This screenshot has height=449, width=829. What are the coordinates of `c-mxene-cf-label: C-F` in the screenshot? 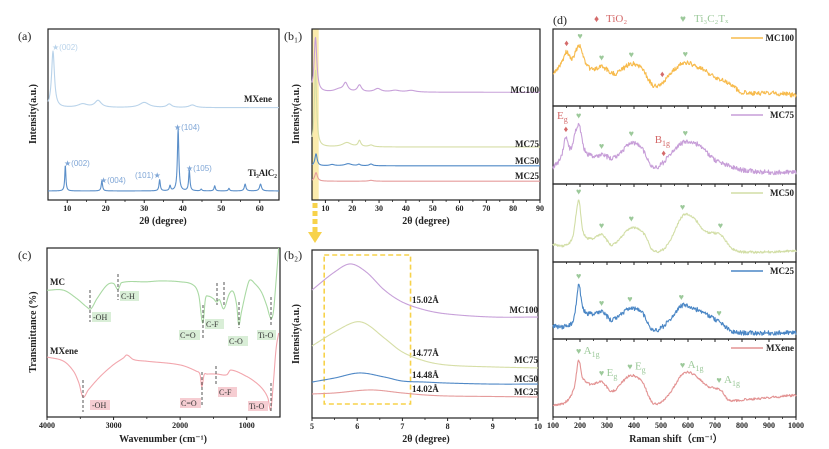 It's located at (225, 392).